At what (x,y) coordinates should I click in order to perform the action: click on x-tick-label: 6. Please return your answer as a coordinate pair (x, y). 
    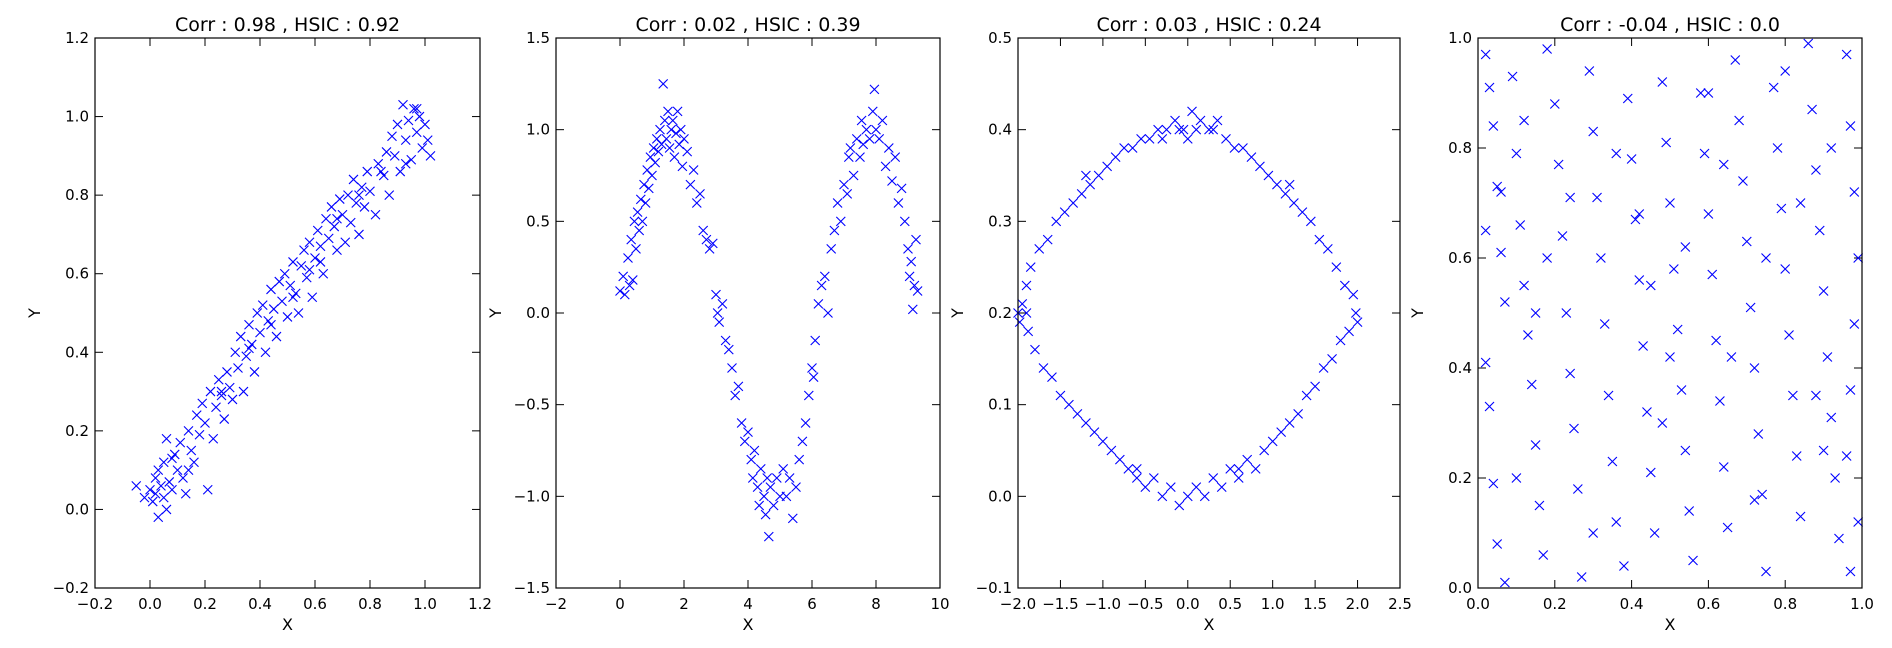
    Looking at the image, I should click on (812, 604).